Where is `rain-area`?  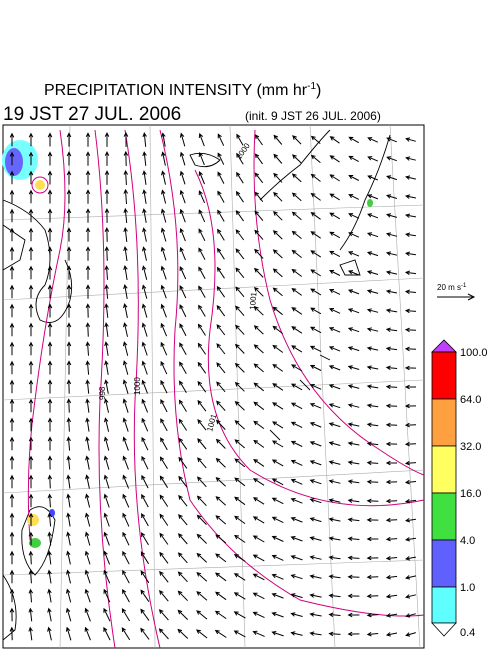
rain-area is located at coordinates (14, 162).